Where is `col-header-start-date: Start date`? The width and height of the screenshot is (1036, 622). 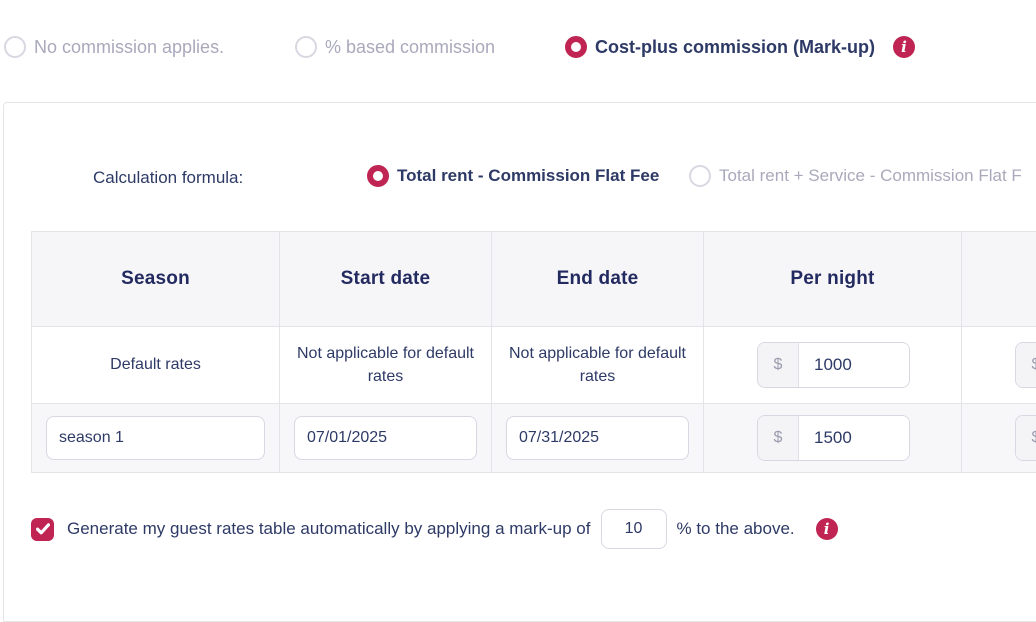 col-header-start-date: Start date is located at coordinates (386, 279).